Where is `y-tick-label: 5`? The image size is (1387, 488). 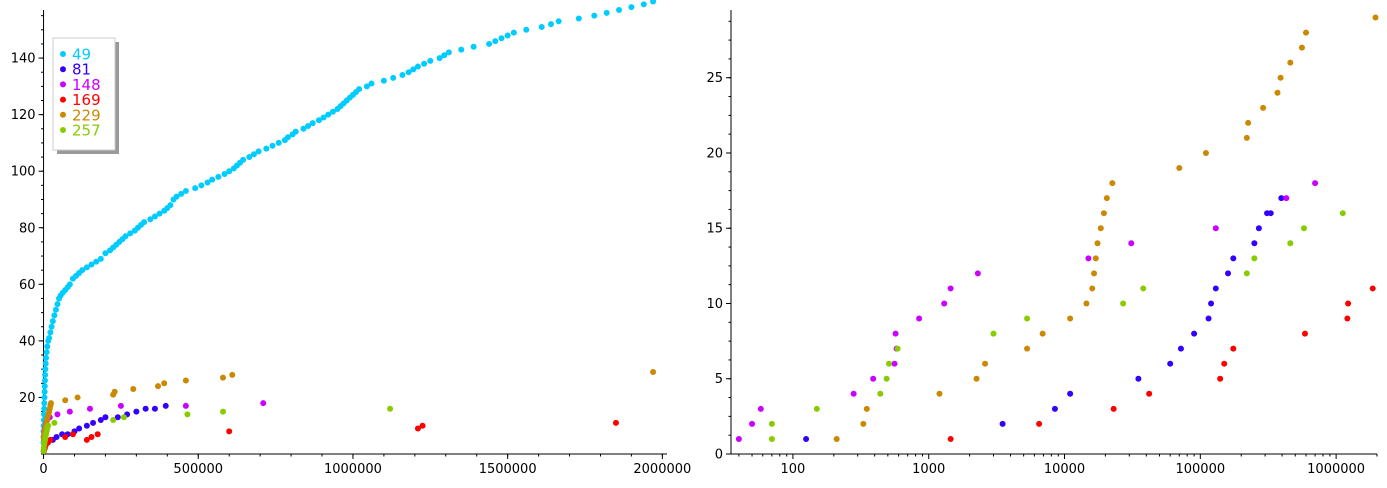
y-tick-label: 5 is located at coordinates (719, 379).